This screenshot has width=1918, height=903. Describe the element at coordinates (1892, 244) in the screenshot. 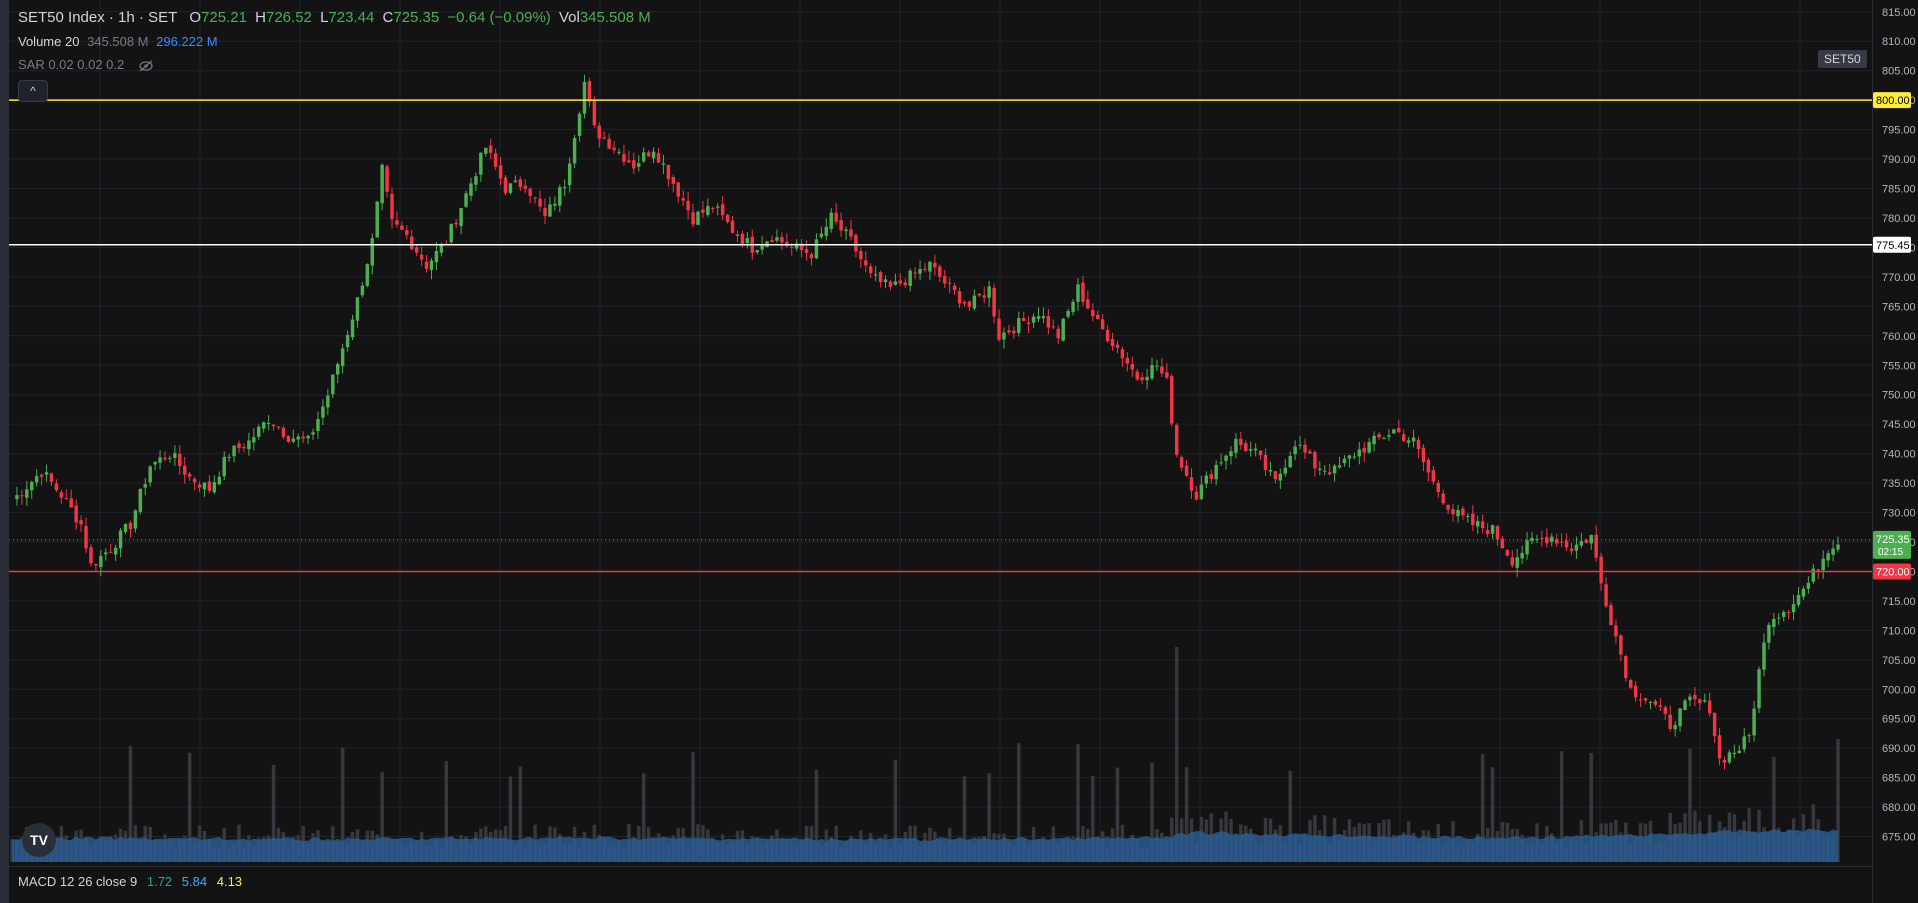

I see `price-line-tag` at that location.